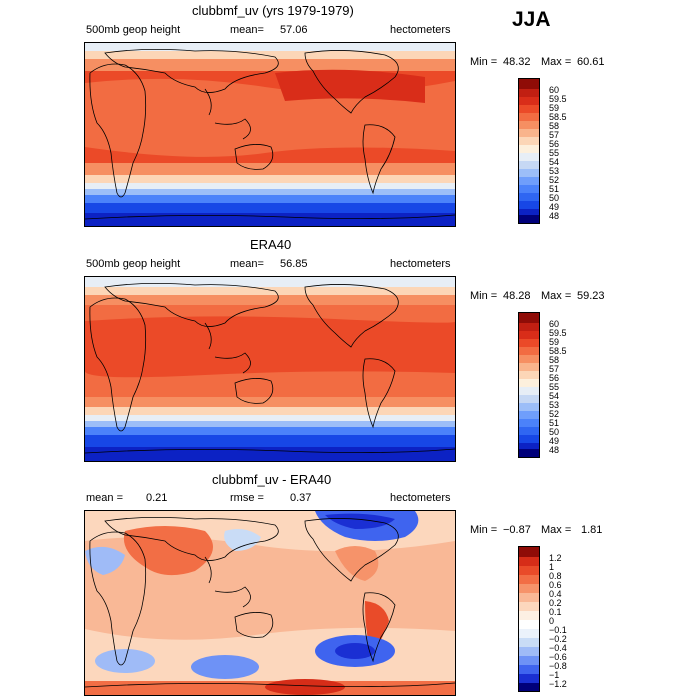  What do you see at coordinates (247, 30) in the screenshot?
I see `panel-1-mean-label: mean=` at bounding box center [247, 30].